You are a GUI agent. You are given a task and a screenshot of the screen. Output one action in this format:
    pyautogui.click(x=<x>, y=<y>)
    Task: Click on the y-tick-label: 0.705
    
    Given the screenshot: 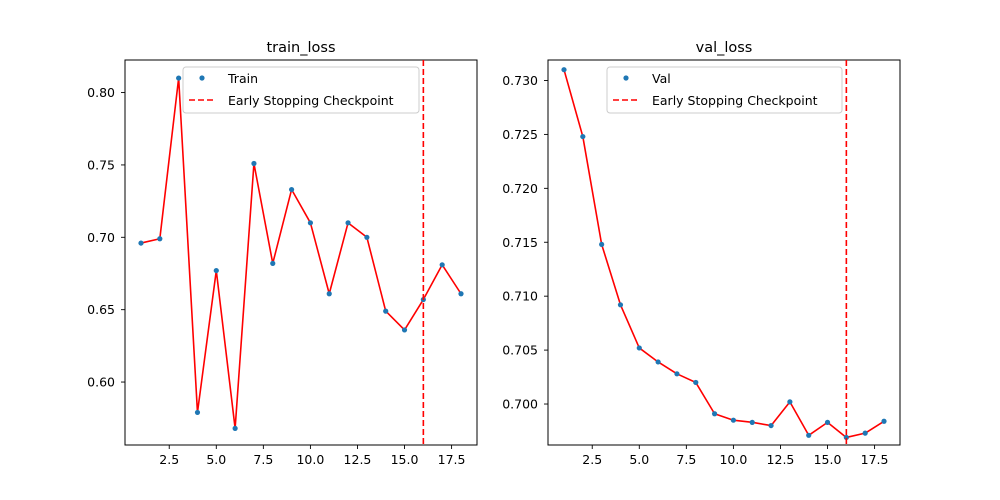 What is the action you would take?
    pyautogui.click(x=520, y=350)
    